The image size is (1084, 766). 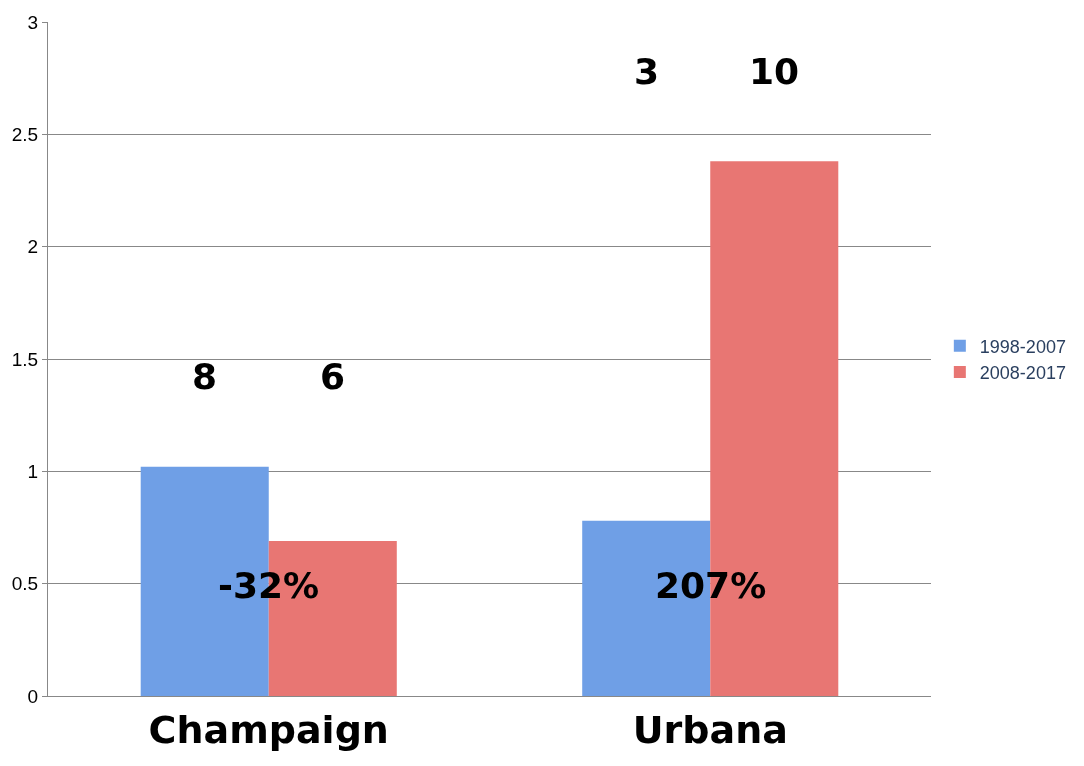 I want to click on annotation: -32%, so click(x=269, y=585).